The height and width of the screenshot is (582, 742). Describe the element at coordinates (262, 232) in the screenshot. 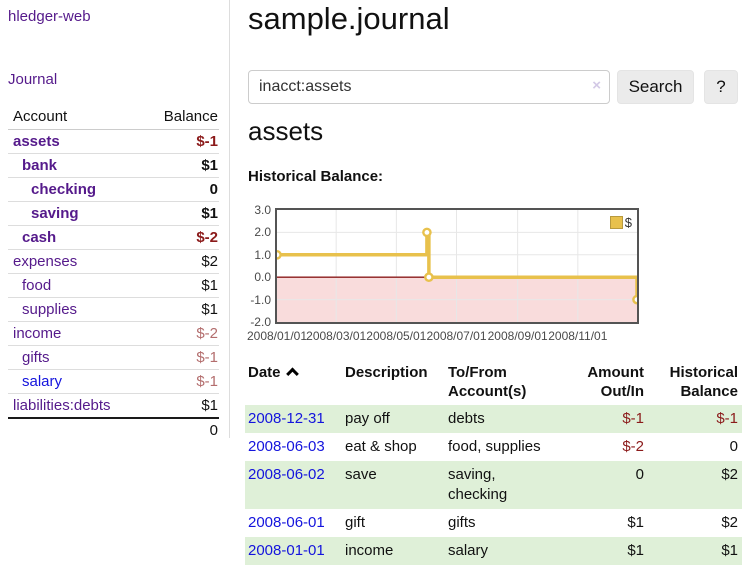

I see `y-axis-label: 2.0` at that location.